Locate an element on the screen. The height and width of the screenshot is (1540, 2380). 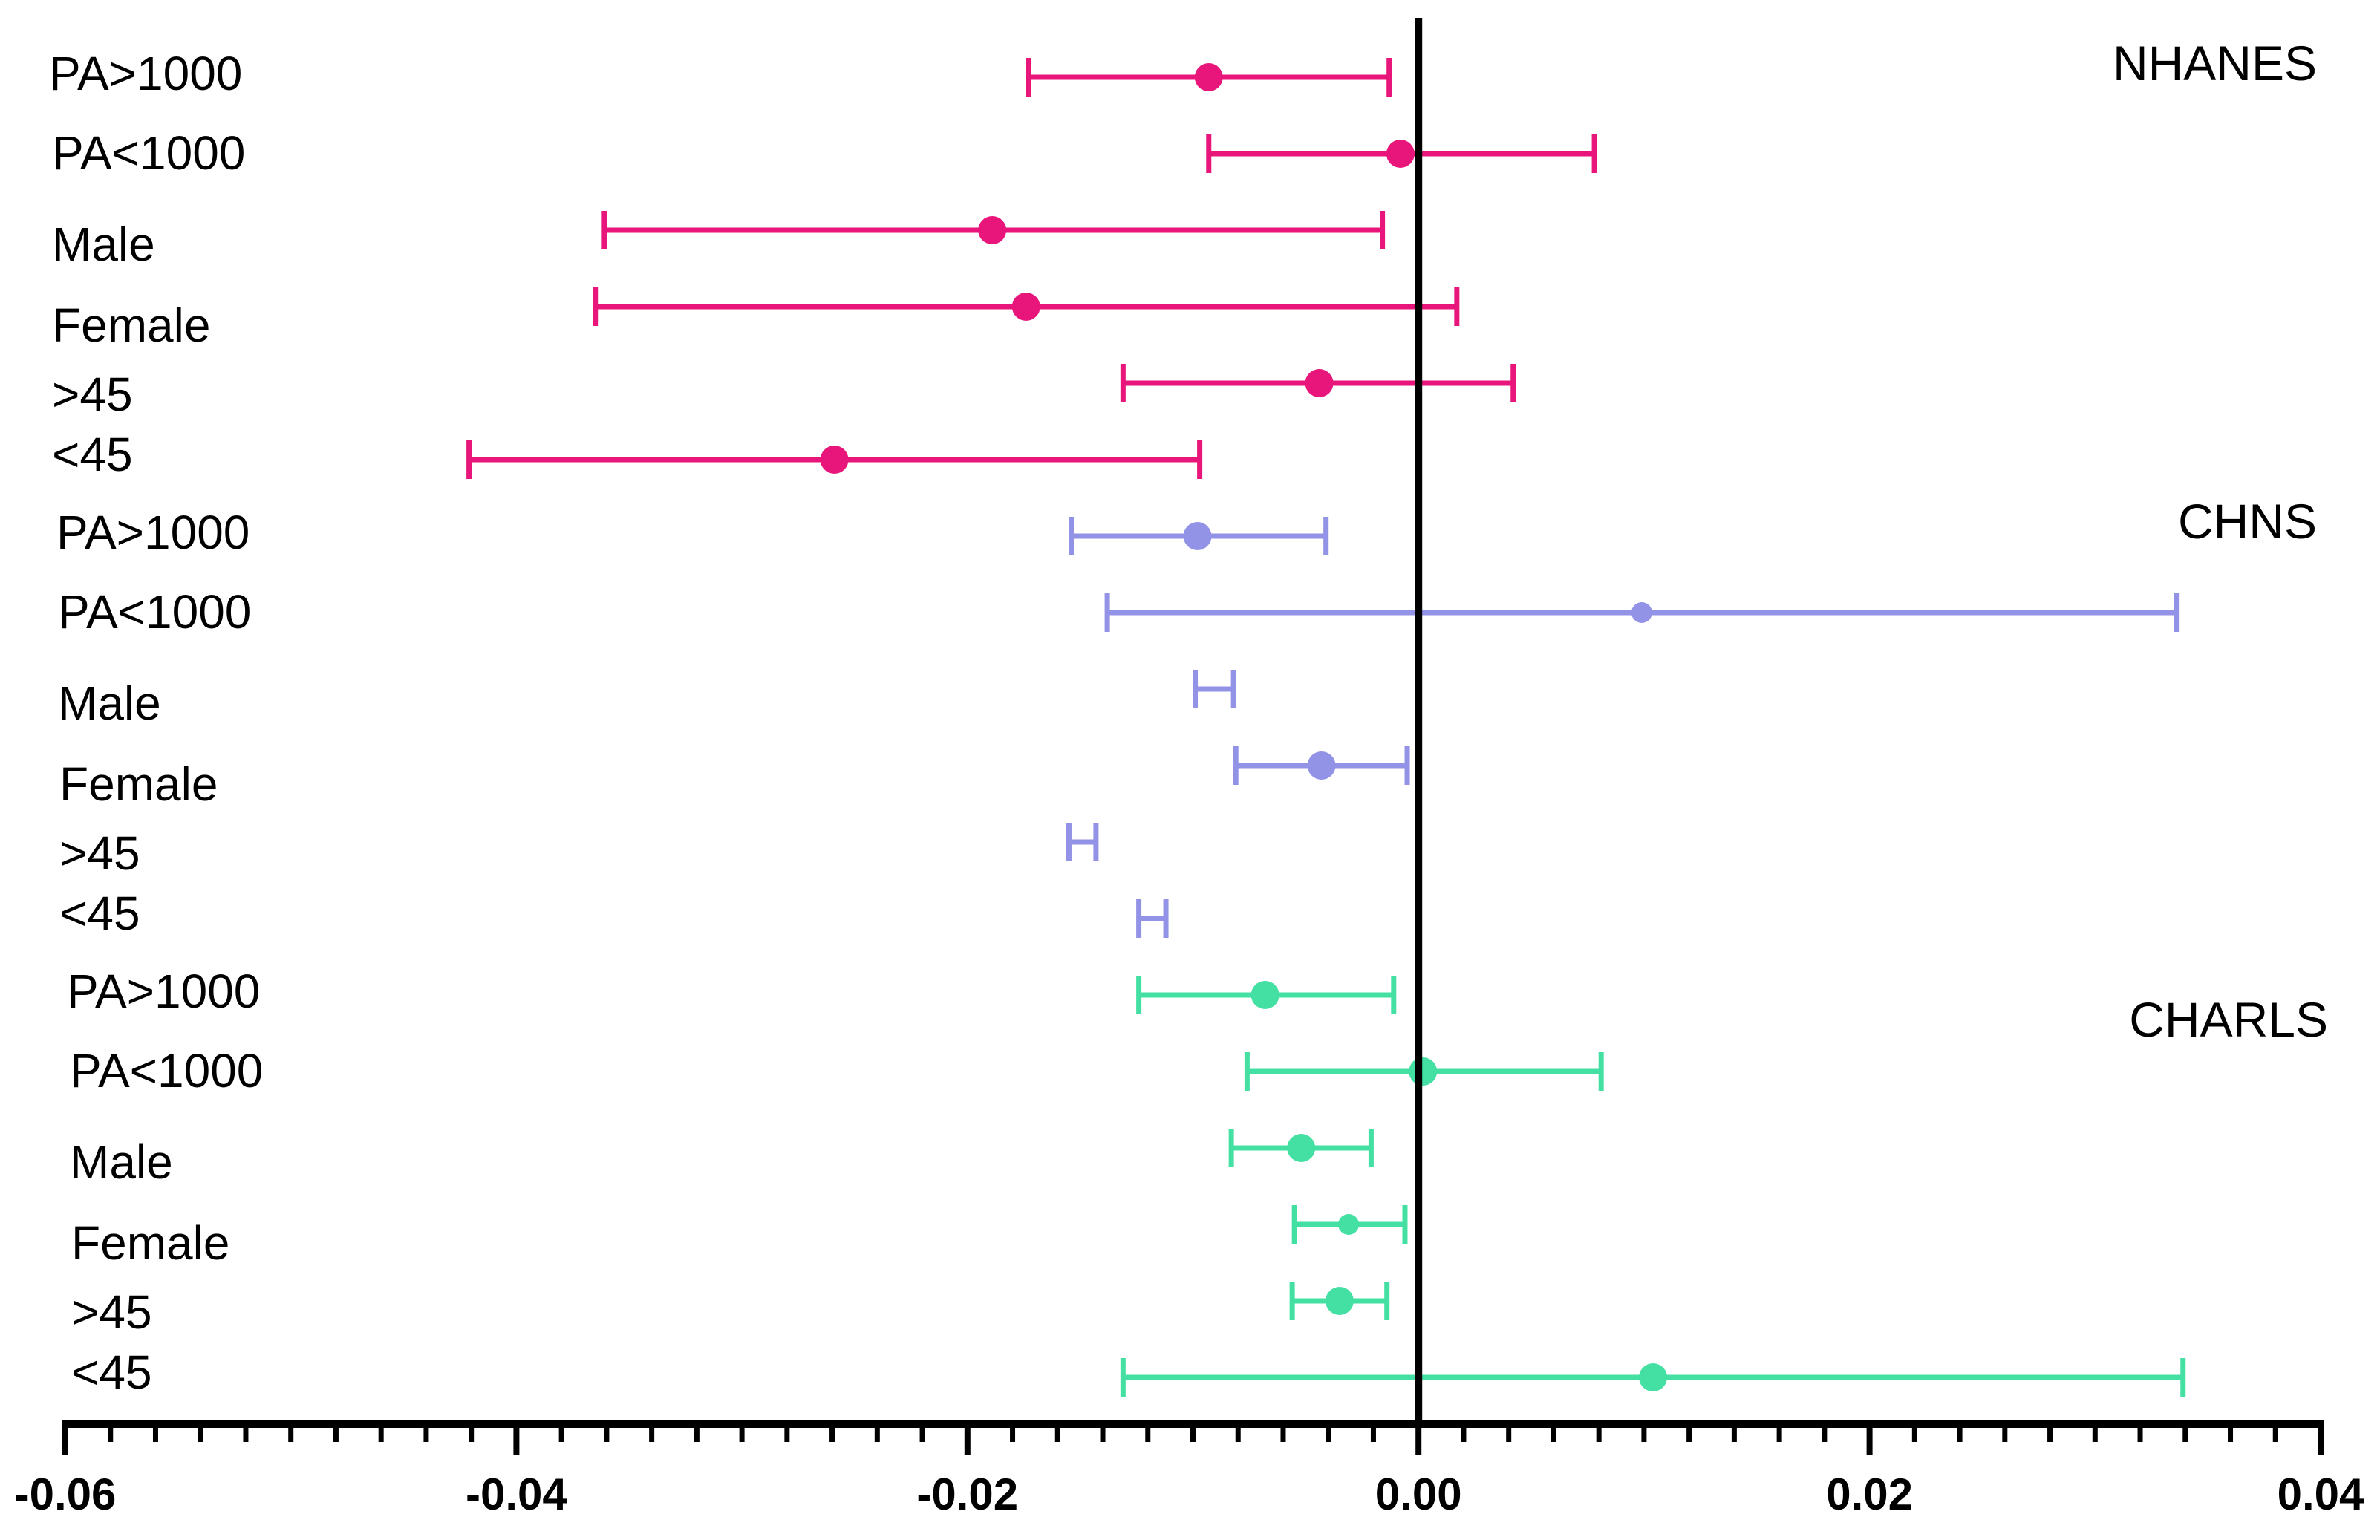
row-charls-1: PA>1000 is located at coordinates (732, 991).